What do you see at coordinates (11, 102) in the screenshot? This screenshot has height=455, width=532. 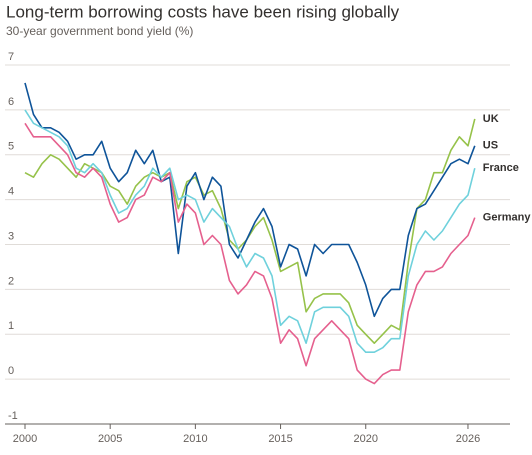 I see `y-tick-label: 6` at bounding box center [11, 102].